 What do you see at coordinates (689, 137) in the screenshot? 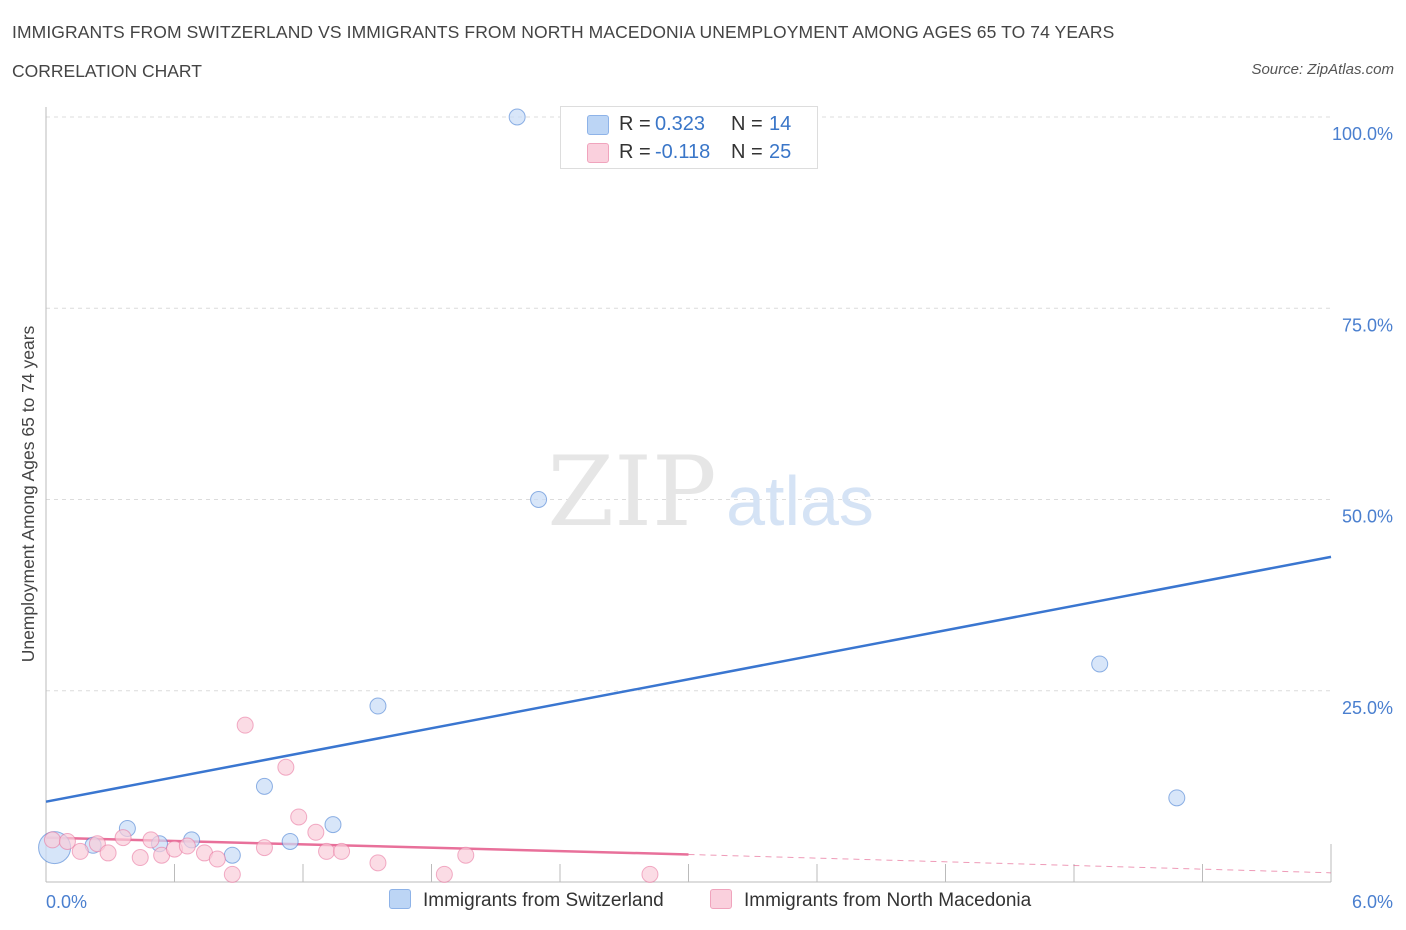
I see `stats-legend: R = 0.323 N = 14 R = -0.118 N = 25` at bounding box center [689, 137].